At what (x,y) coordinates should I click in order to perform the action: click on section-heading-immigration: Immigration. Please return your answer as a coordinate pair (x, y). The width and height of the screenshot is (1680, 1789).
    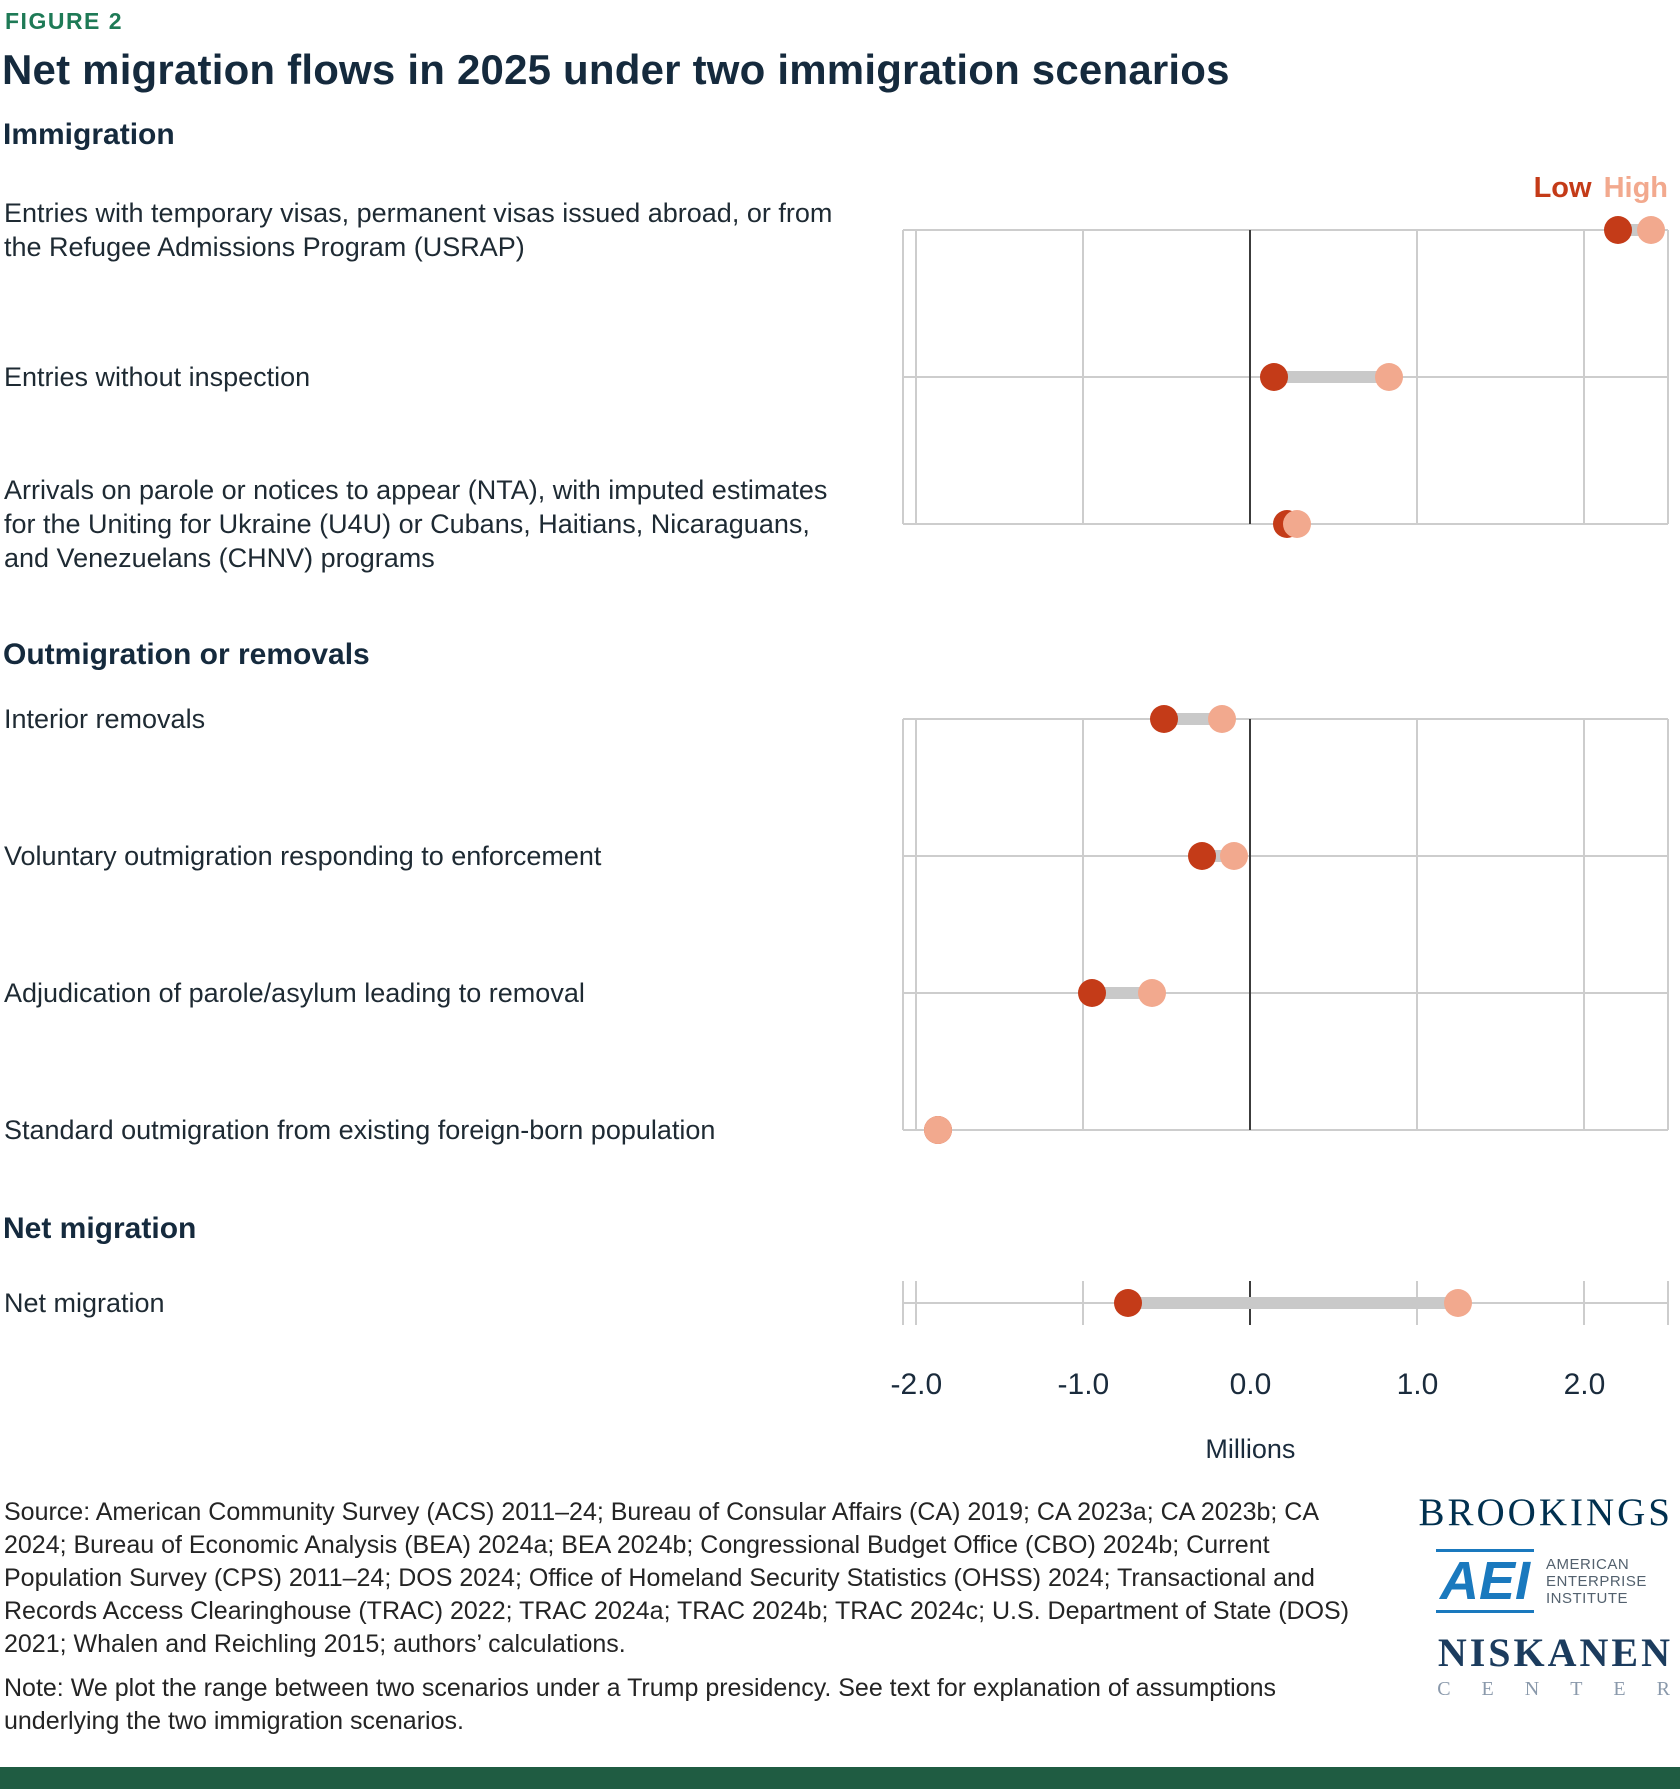
    Looking at the image, I should click on (89, 134).